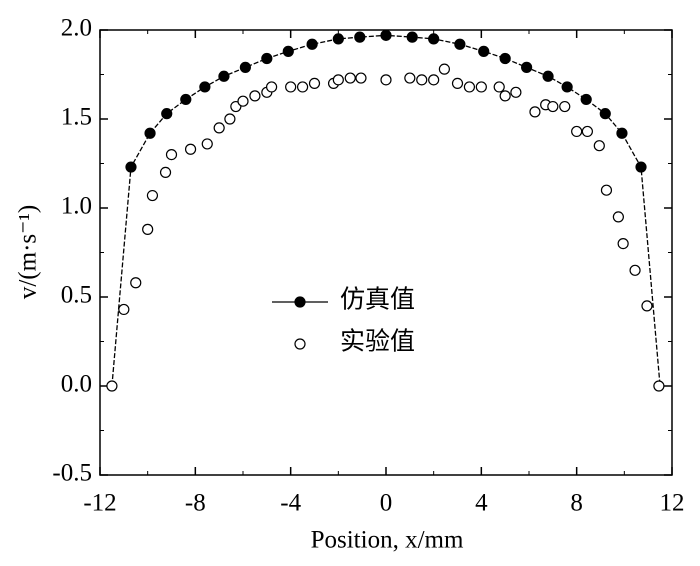 The height and width of the screenshot is (566, 700). What do you see at coordinates (481, 503) in the screenshot?
I see `x-tick-label: 4` at bounding box center [481, 503].